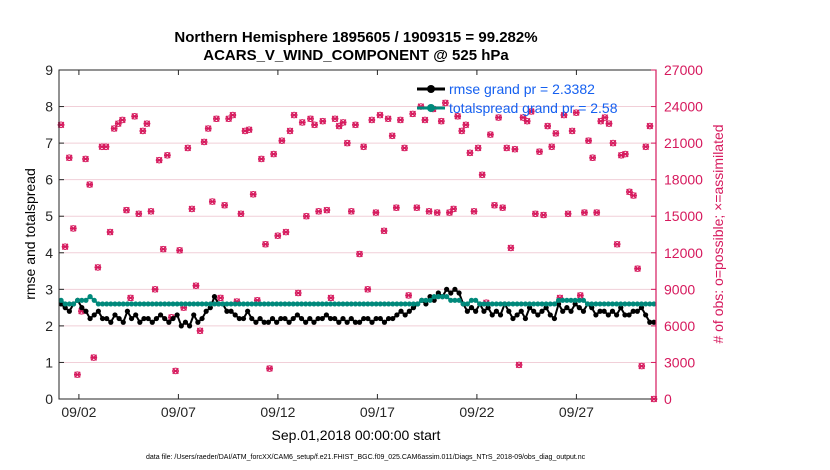 Image resolution: width=830 pixels, height=470 pixels. Describe the element at coordinates (431, 108) in the screenshot. I see `legend-totalspread-marker` at that location.